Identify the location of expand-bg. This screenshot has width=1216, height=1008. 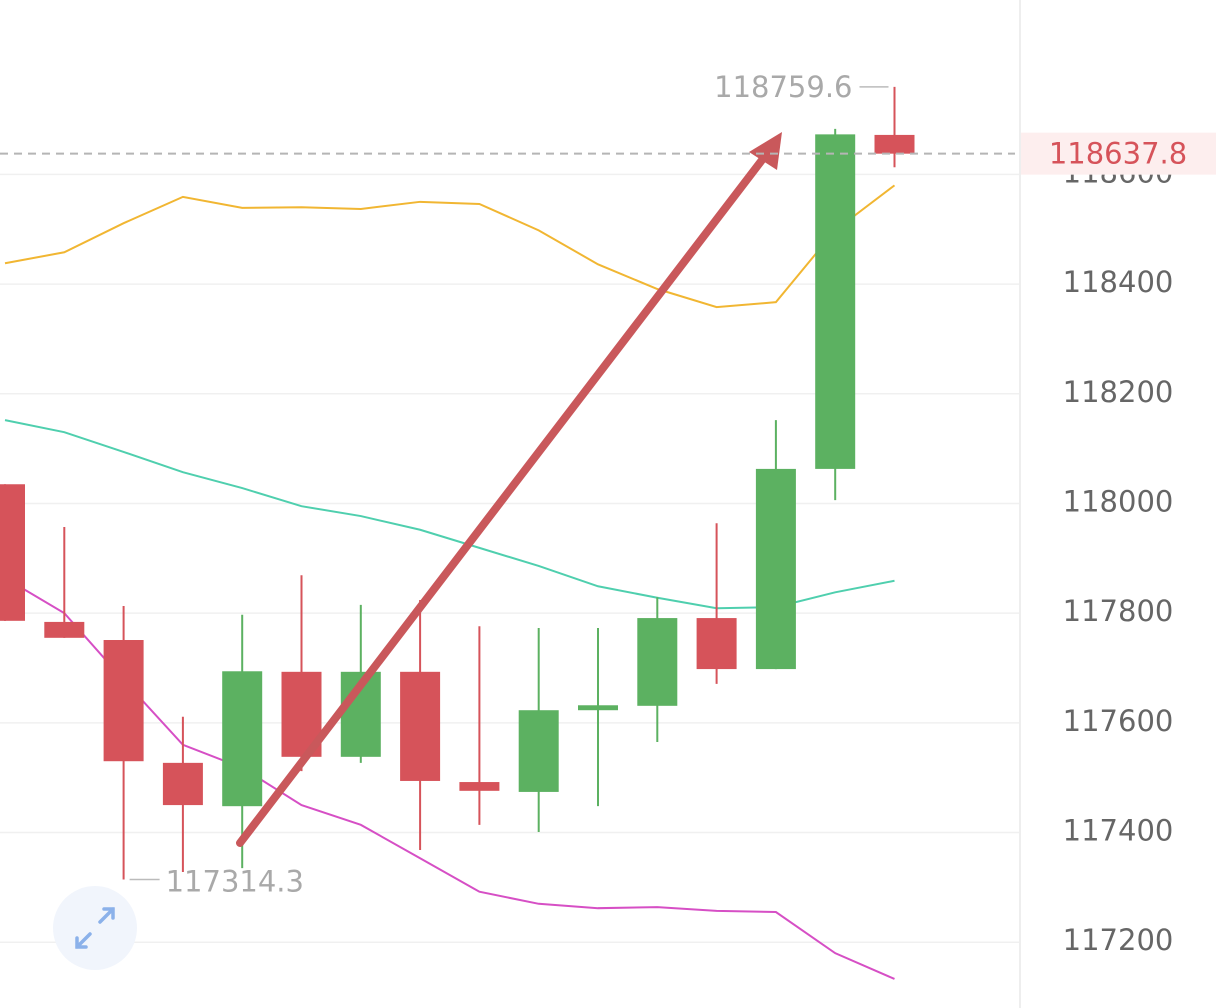
(95, 928).